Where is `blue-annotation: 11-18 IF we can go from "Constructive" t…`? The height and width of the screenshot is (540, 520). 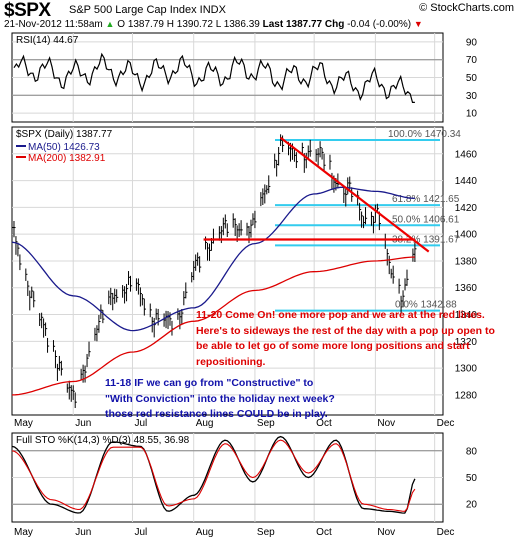 blue-annotation: 11-18 IF we can go from "Constructive" t… is located at coordinates (220, 398).